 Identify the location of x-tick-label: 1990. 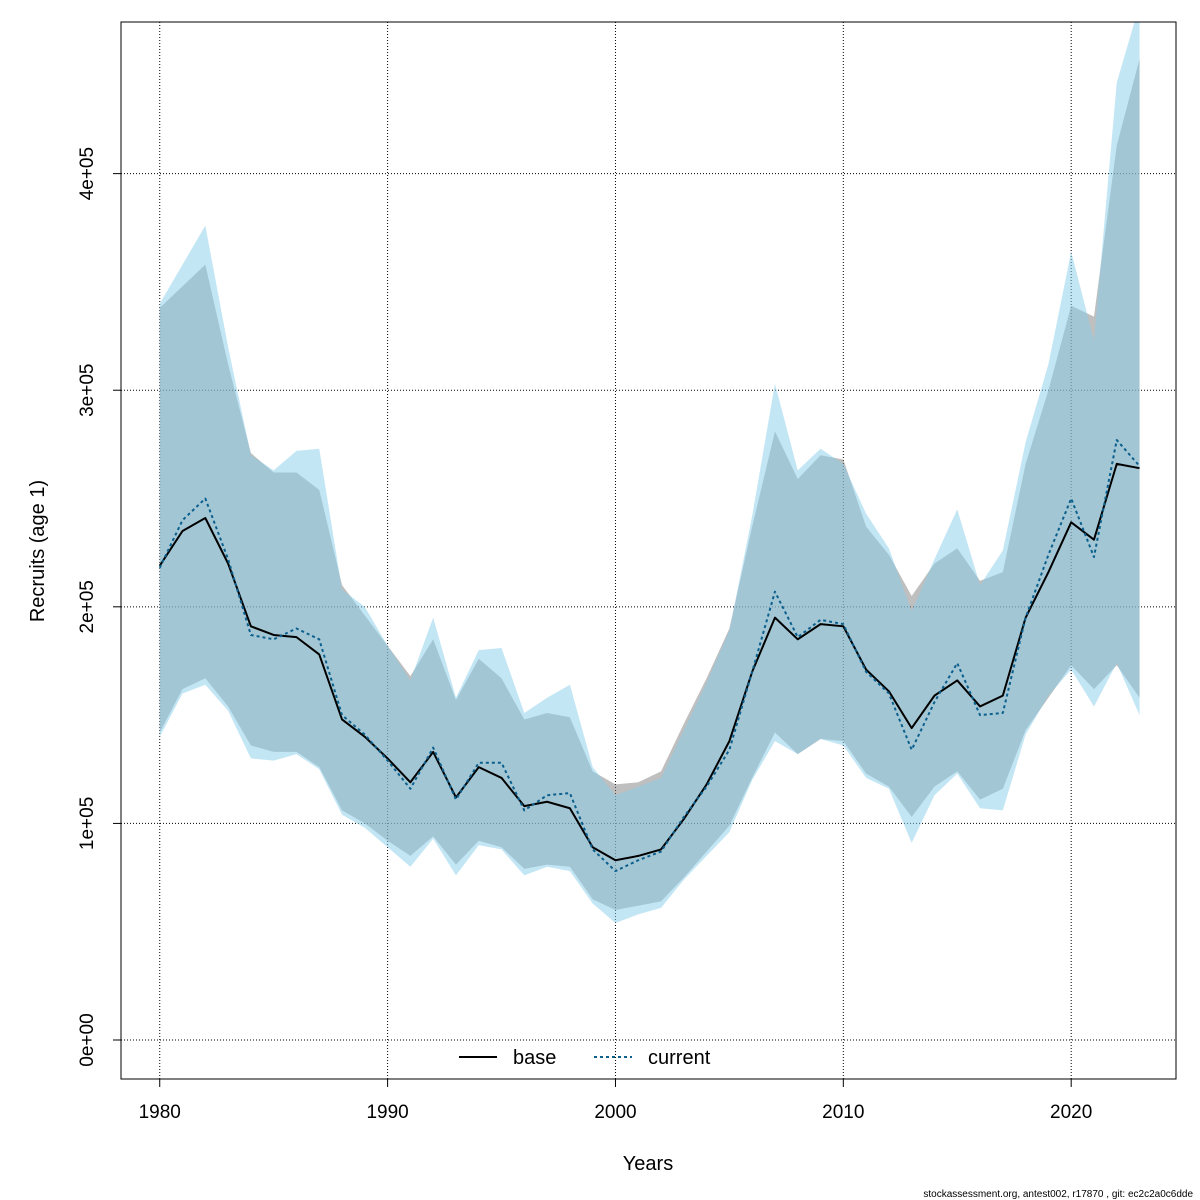
(387, 1112).